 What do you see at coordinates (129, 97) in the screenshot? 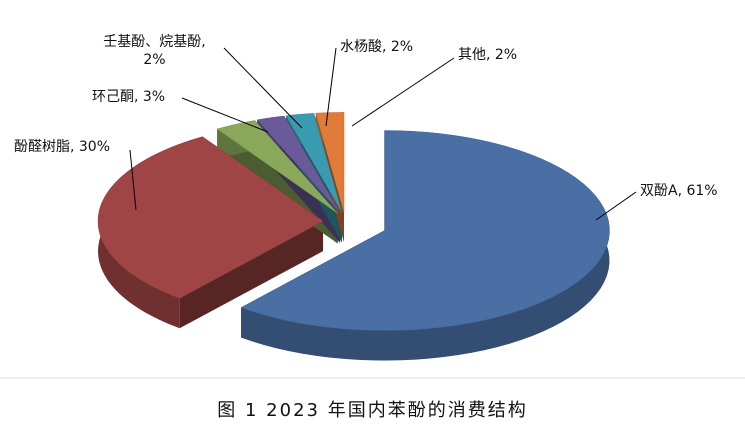
I see `data-label: 环己酮, 3%` at bounding box center [129, 97].